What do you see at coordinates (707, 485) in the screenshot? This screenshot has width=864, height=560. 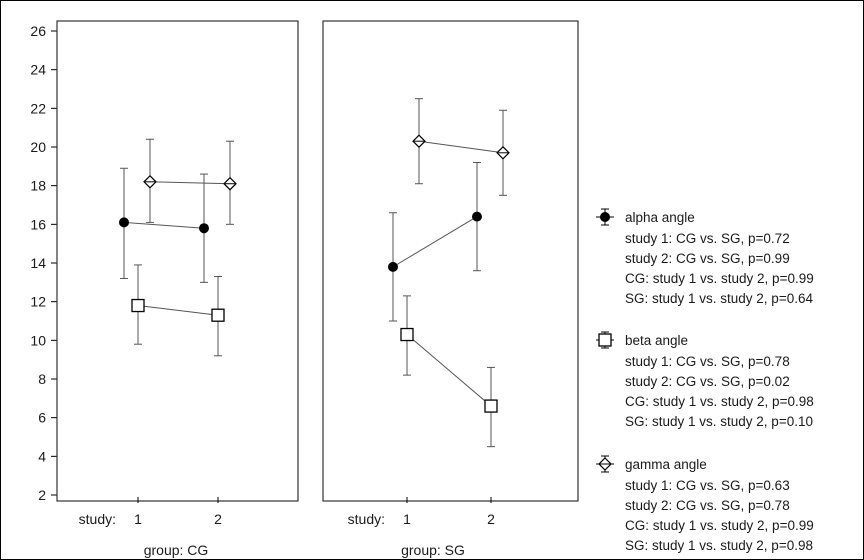 I see `legend-note: study 1: CG vs. SG, p=0.63` at bounding box center [707, 485].